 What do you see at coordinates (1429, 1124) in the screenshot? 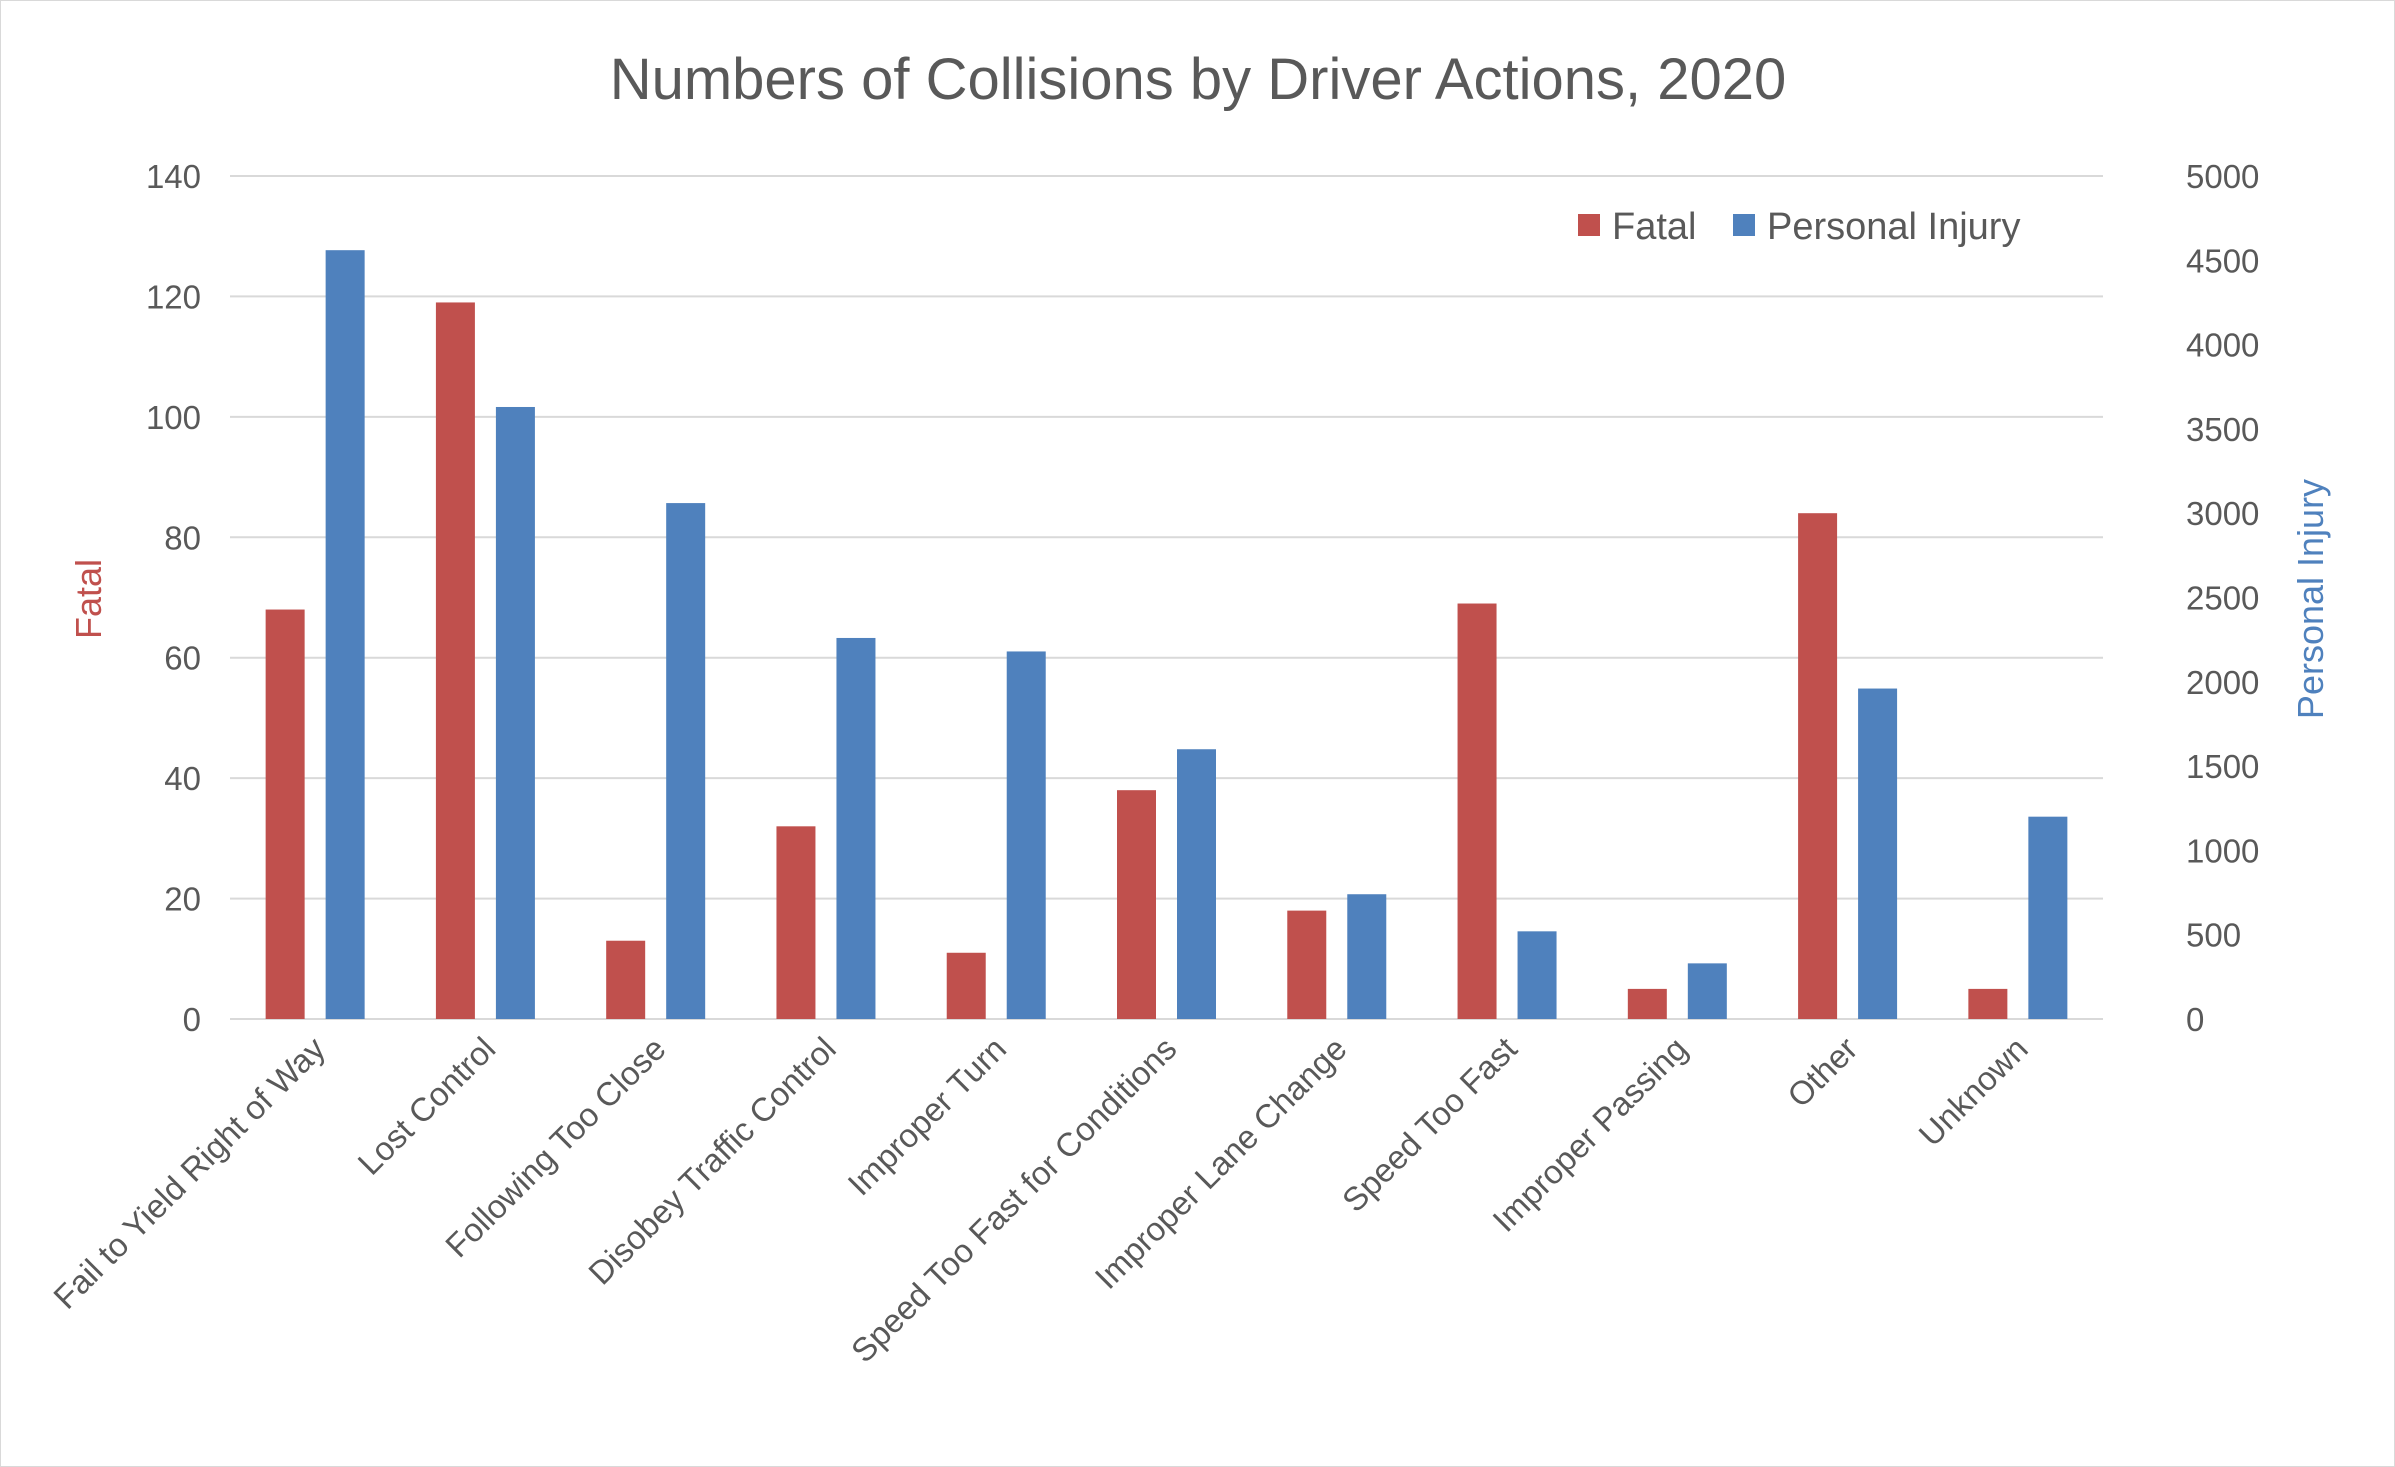
I see `category-label-speed-too-fast: Speed Too Fast` at bounding box center [1429, 1124].